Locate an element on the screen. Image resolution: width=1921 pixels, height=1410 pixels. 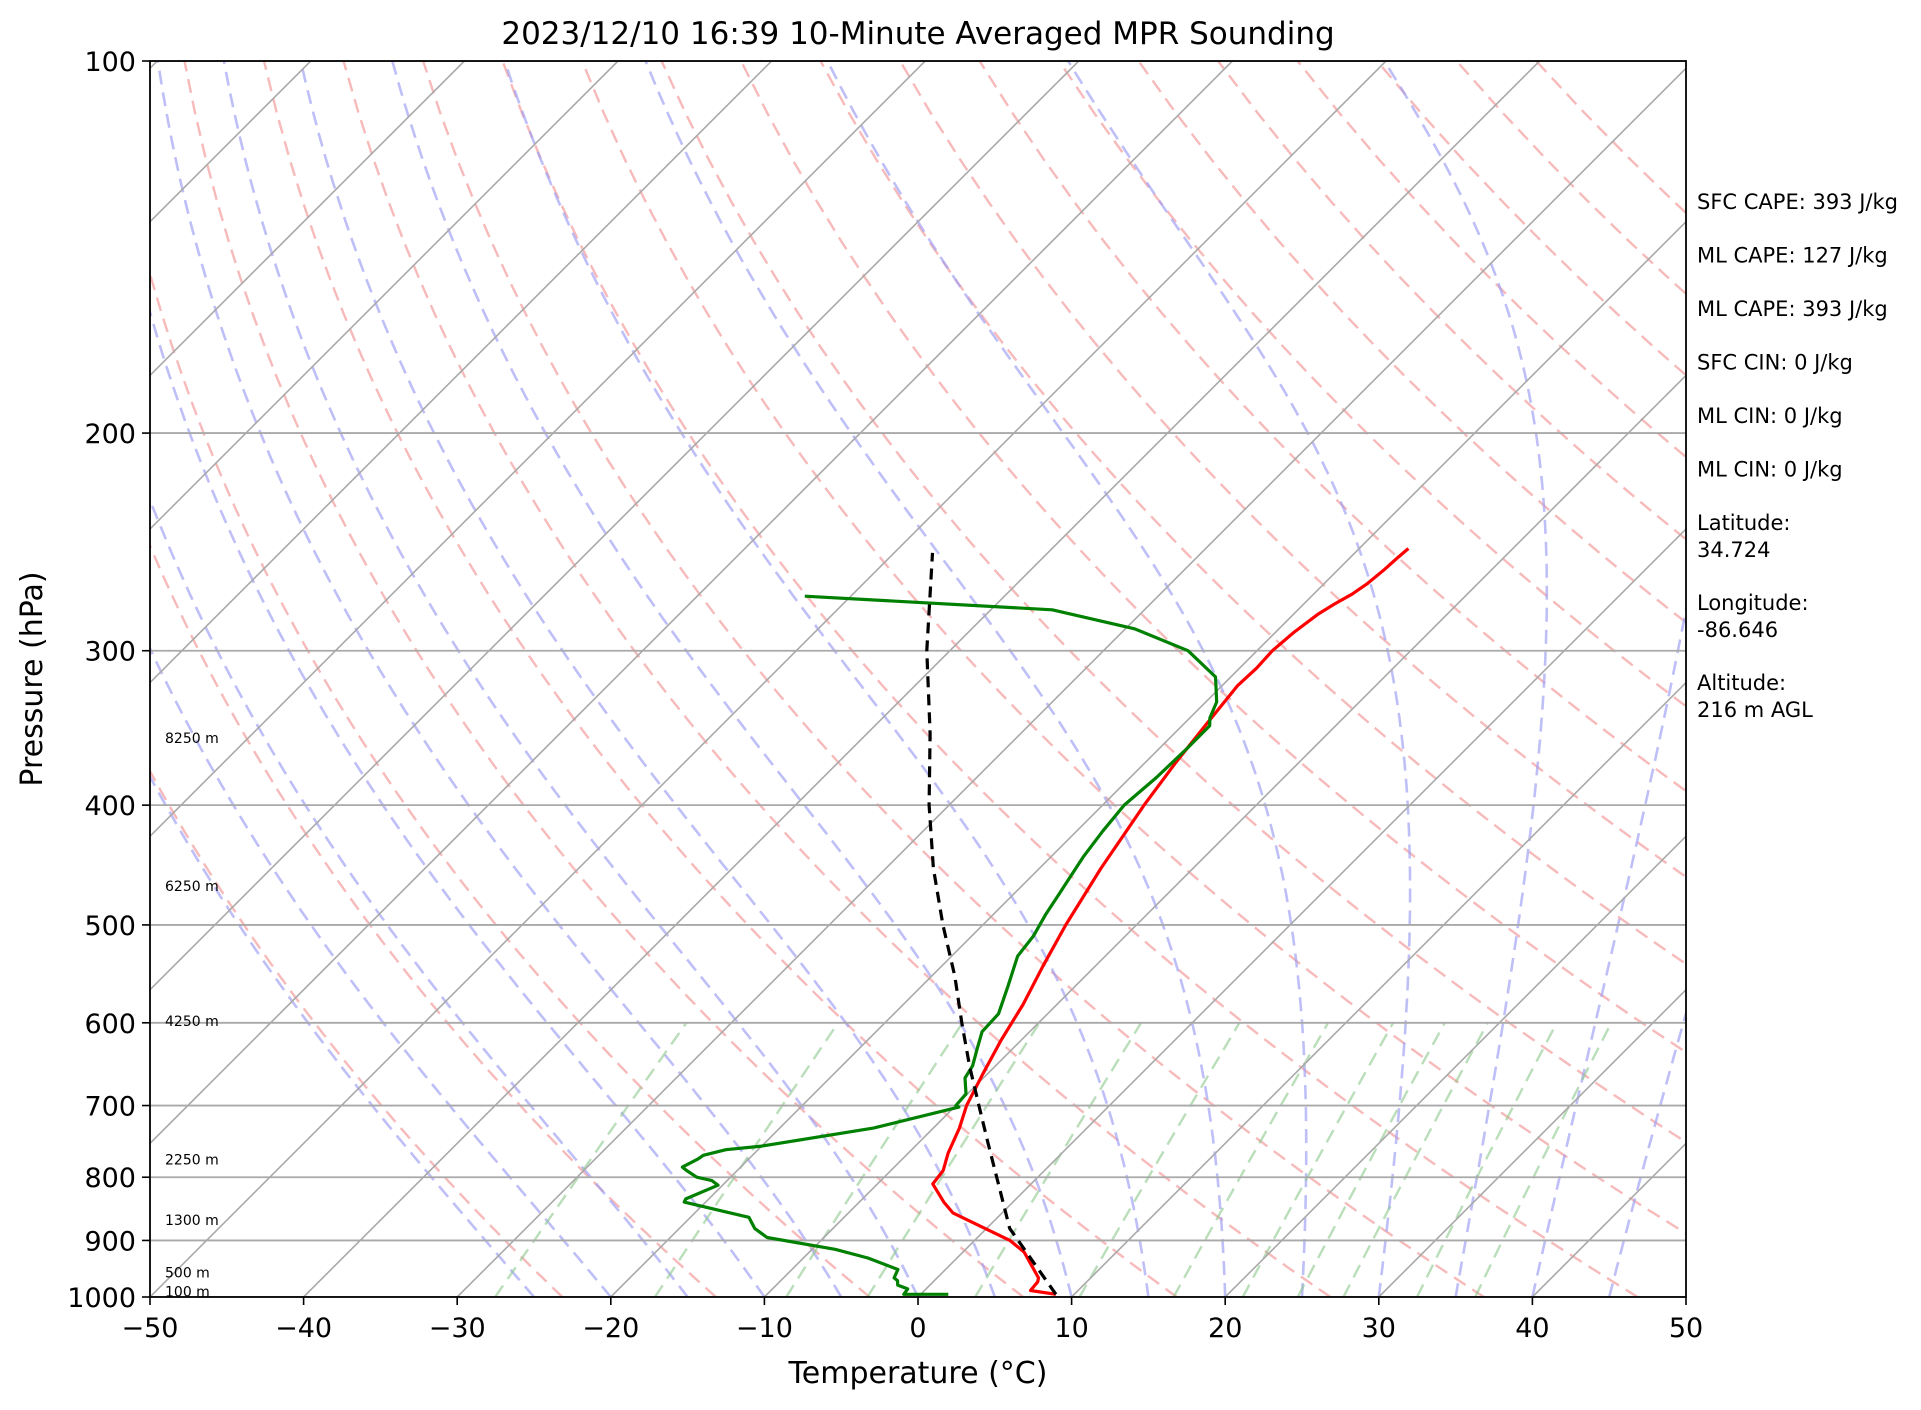
annotation-text: ML CAPE: 393 J/kg is located at coordinates (1792, 309).